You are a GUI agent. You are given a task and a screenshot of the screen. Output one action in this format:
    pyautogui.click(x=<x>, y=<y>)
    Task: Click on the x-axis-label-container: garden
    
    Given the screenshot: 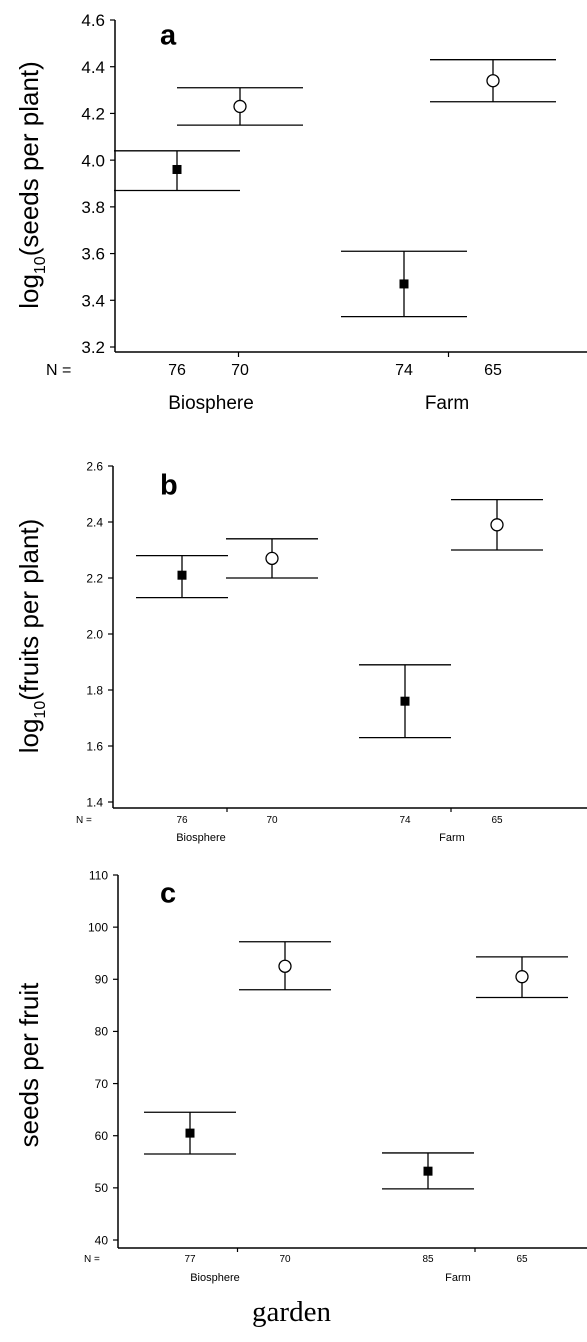 What is the action you would take?
    pyautogui.click(x=293, y=1312)
    